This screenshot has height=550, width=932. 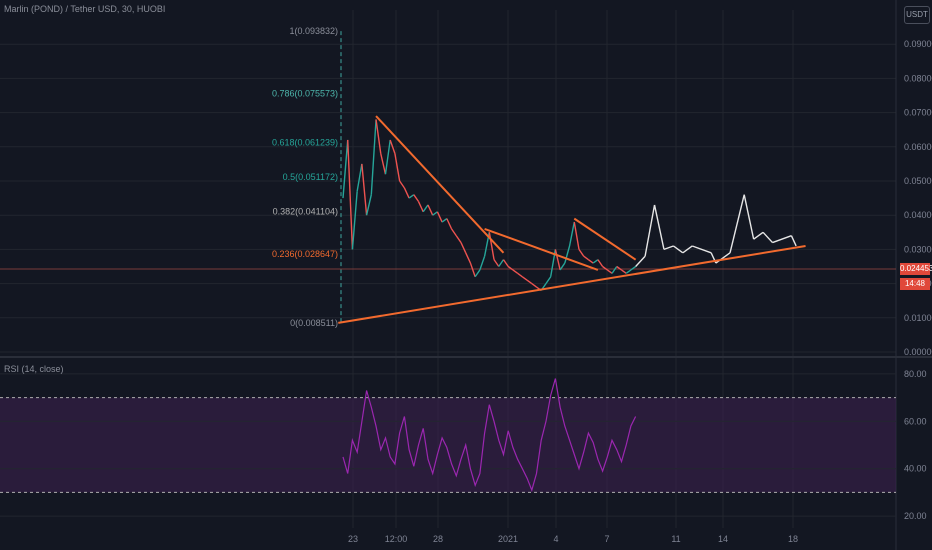 What do you see at coordinates (915, 374) in the screenshot?
I see `rsi-tick-label: 80.00` at bounding box center [915, 374].